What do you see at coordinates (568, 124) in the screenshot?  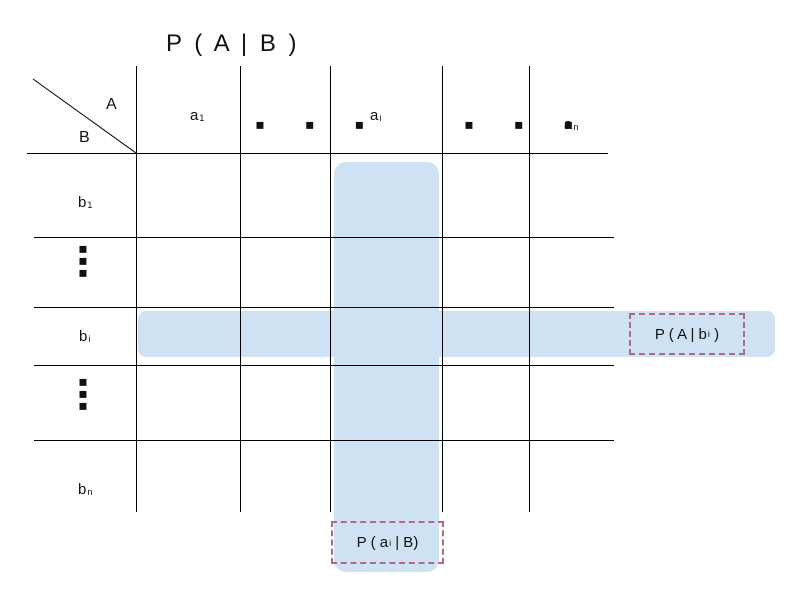 I see `column-header-an-base: a` at bounding box center [568, 124].